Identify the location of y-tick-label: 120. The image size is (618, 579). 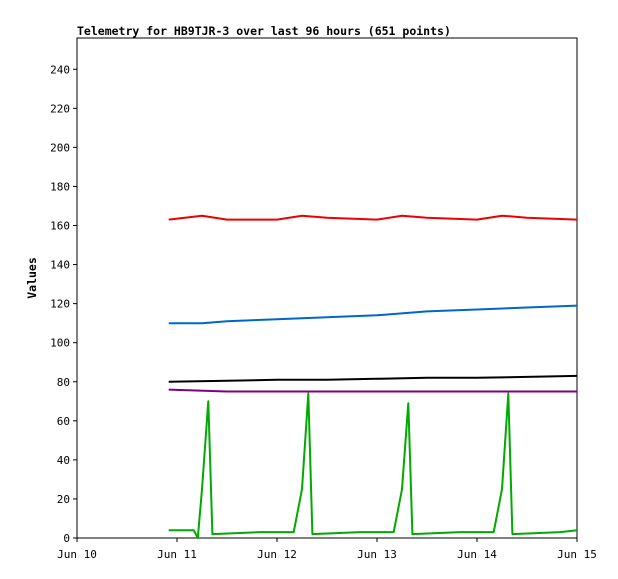
(60, 304).